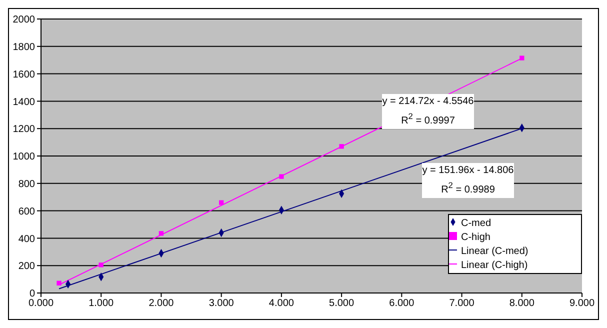 Image resolution: width=607 pixels, height=328 pixels. What do you see at coordinates (476, 223) in the screenshot?
I see `legend-label: C-med` at bounding box center [476, 223].